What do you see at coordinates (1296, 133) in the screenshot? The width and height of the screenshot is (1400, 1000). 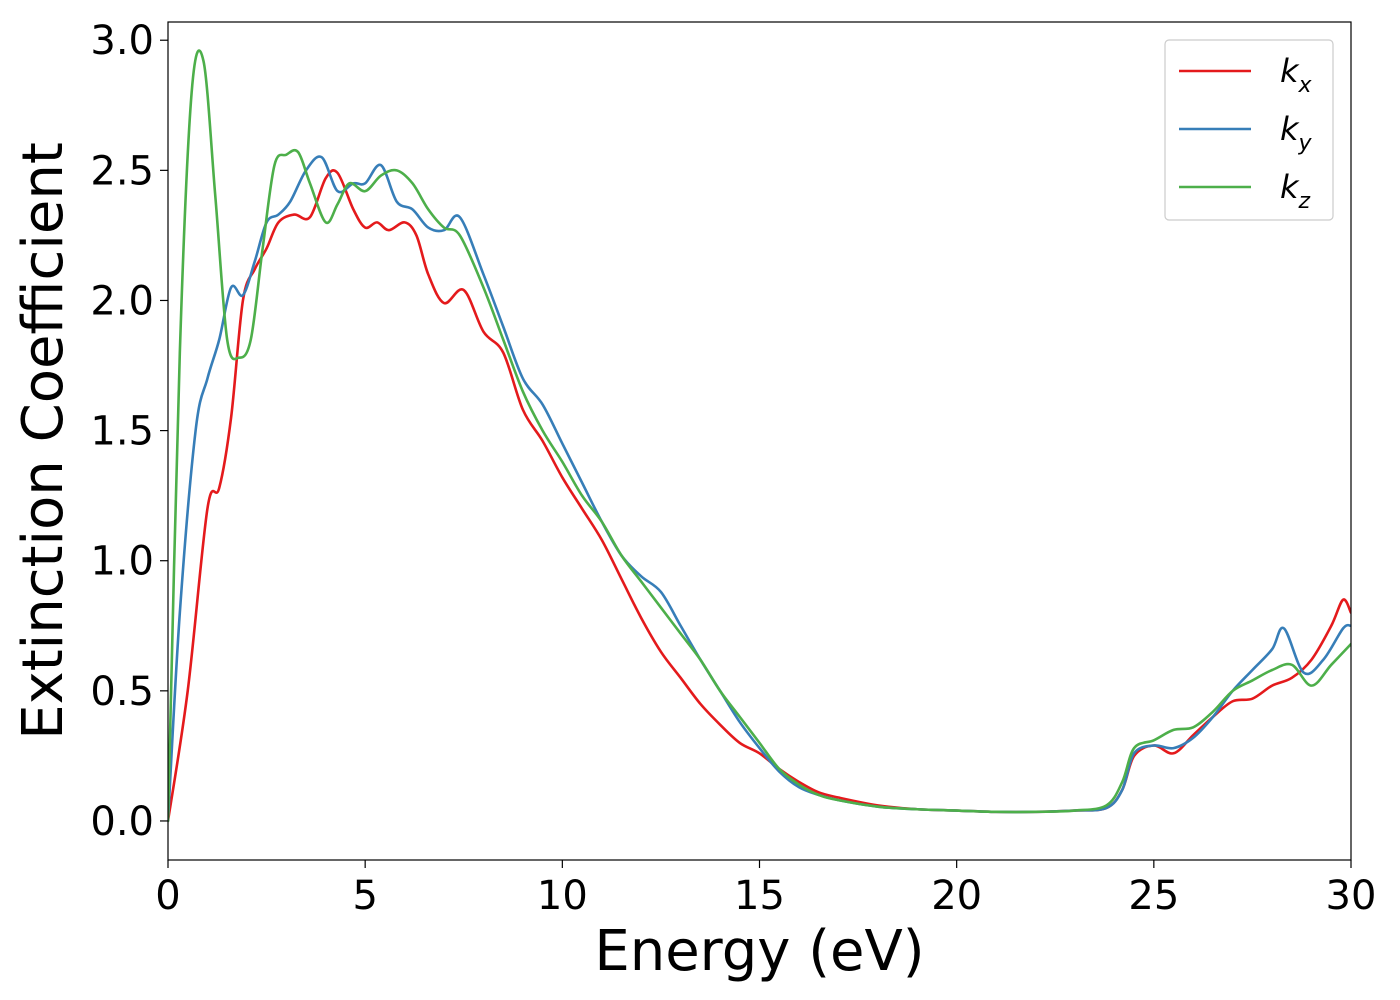 I see `legend-label-k-y: ky` at bounding box center [1296, 133].